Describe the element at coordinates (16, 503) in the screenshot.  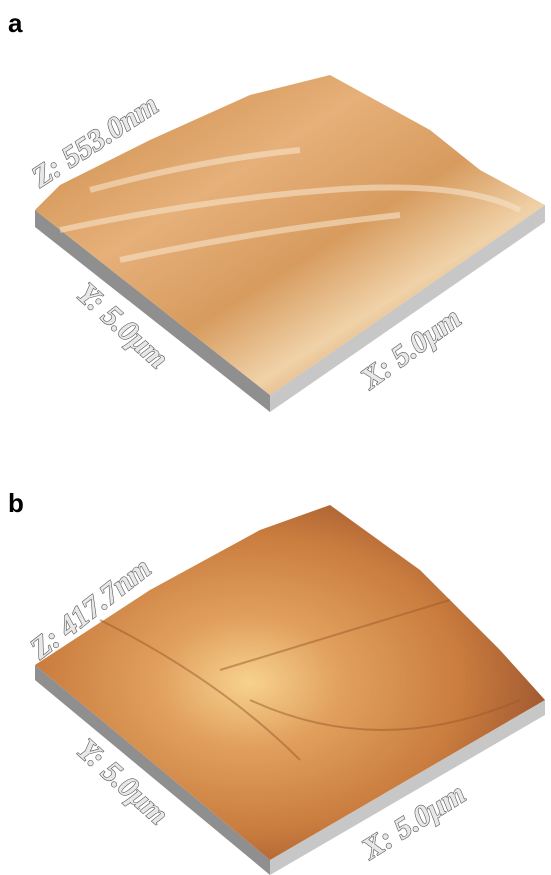
I see `panel-label: b` at that location.